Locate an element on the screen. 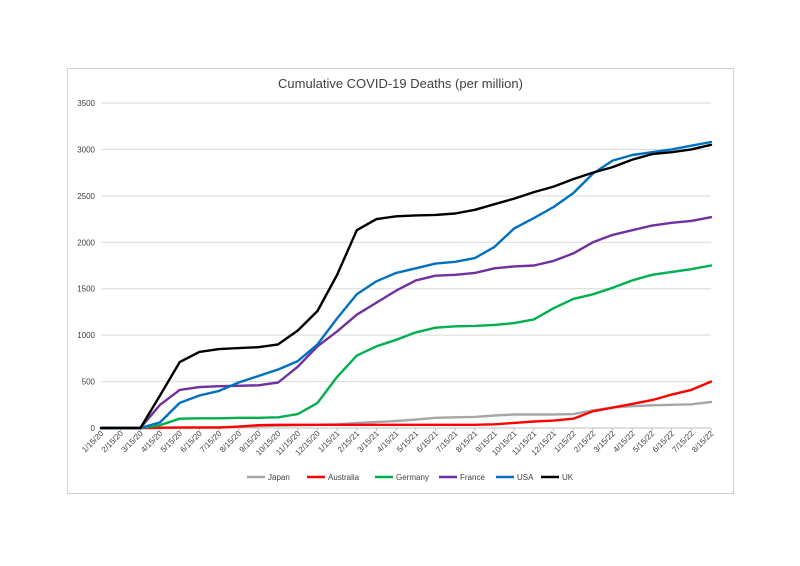  legend-label-germany: Germany is located at coordinates (412, 477).